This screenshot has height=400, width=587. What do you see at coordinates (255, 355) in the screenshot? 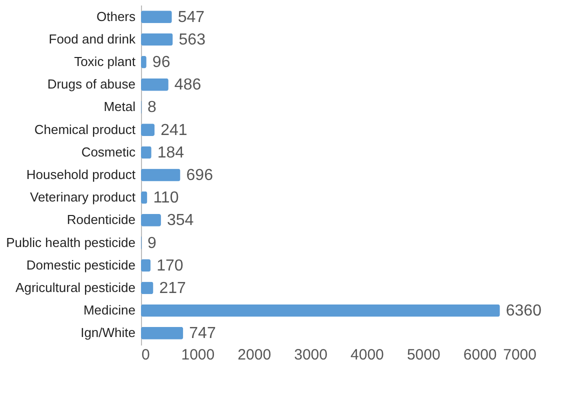
I see `x-tick-label: 2000` at bounding box center [255, 355].